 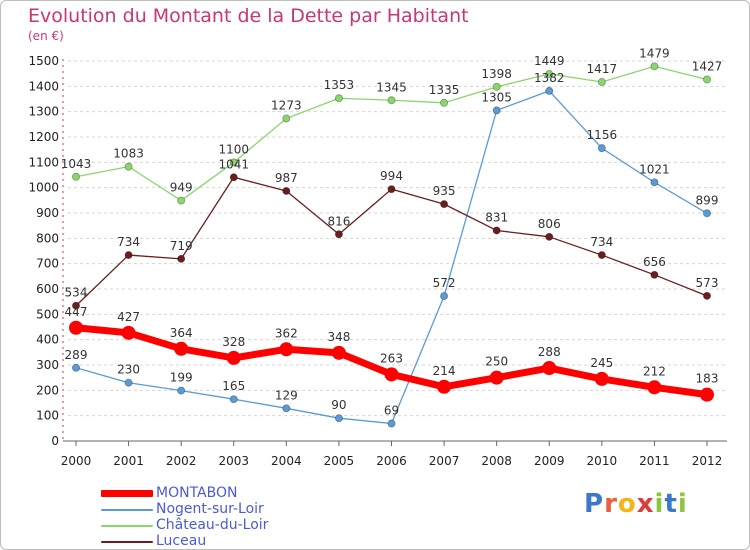 What do you see at coordinates (671, 504) in the screenshot?
I see `logo-letter: t` at bounding box center [671, 504].